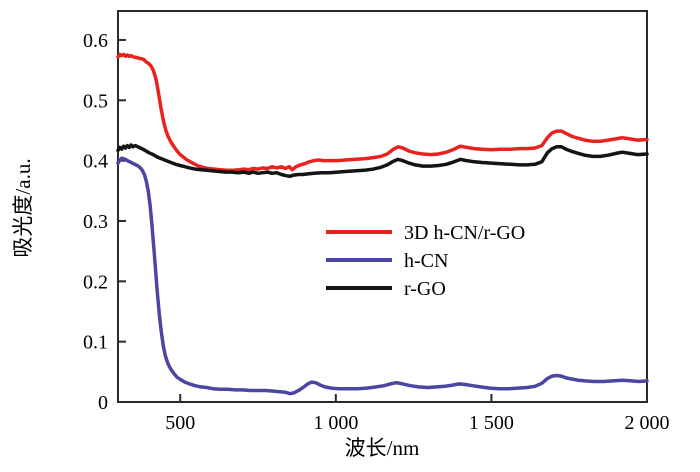 Image resolution: width=700 pixels, height=472 pixels. I want to click on x-tick-label: 1 500, so click(491, 423).